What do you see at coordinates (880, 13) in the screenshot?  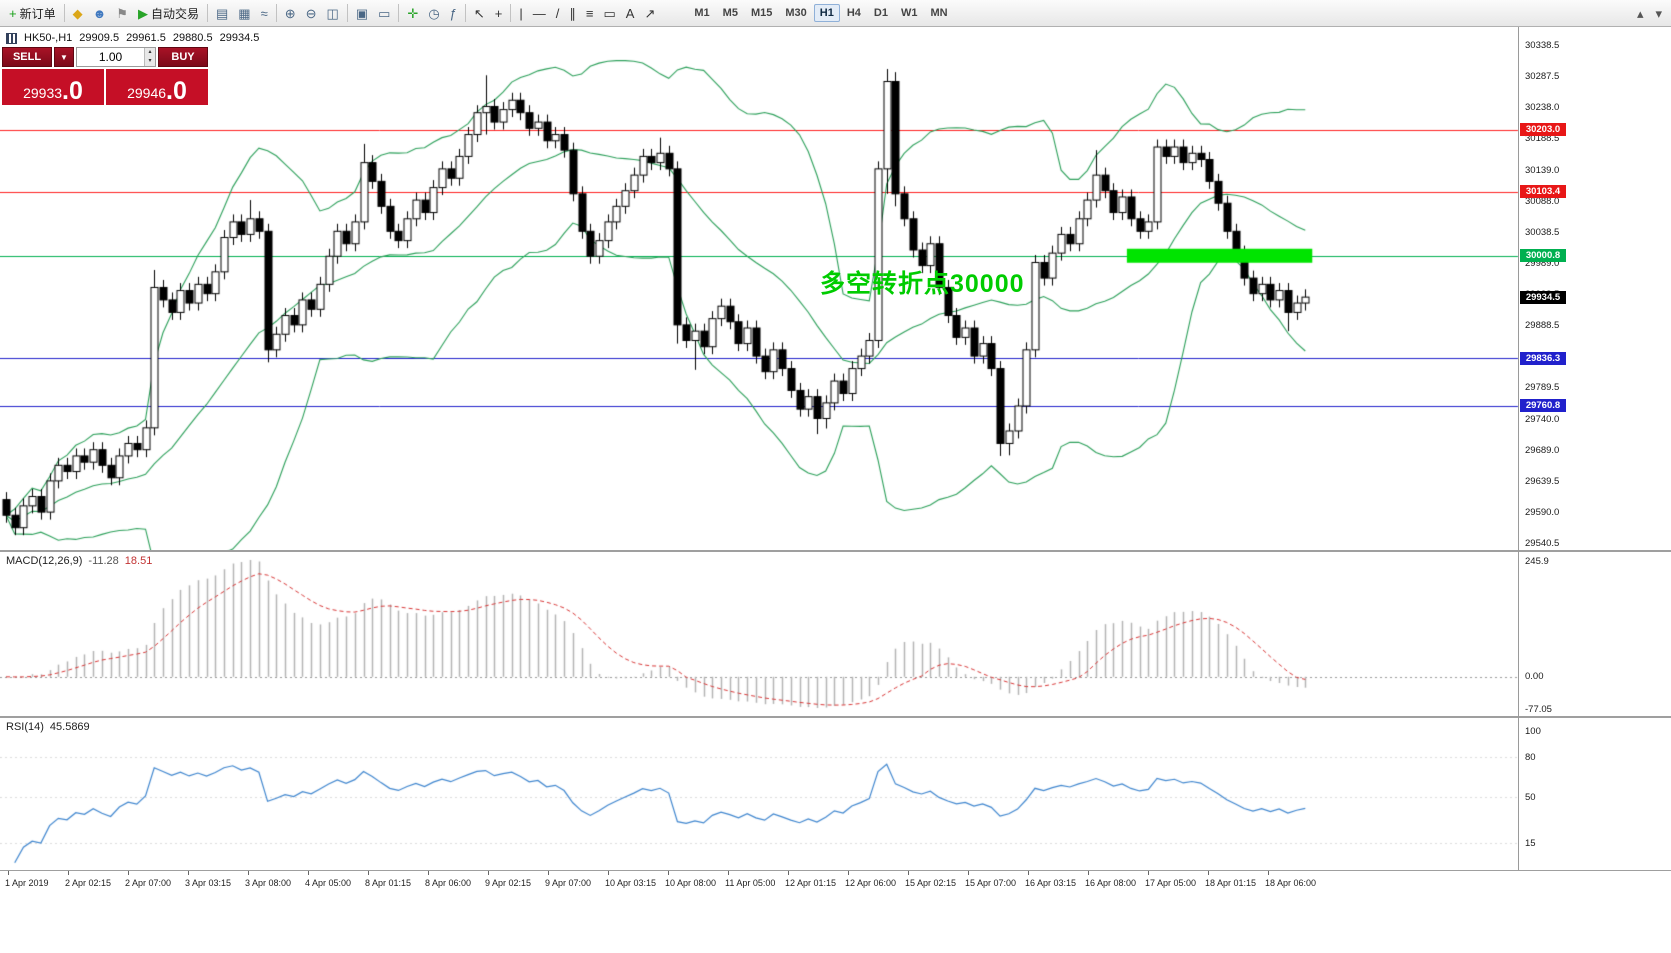 I see `timeframe-d1-button: D1` at bounding box center [880, 13].